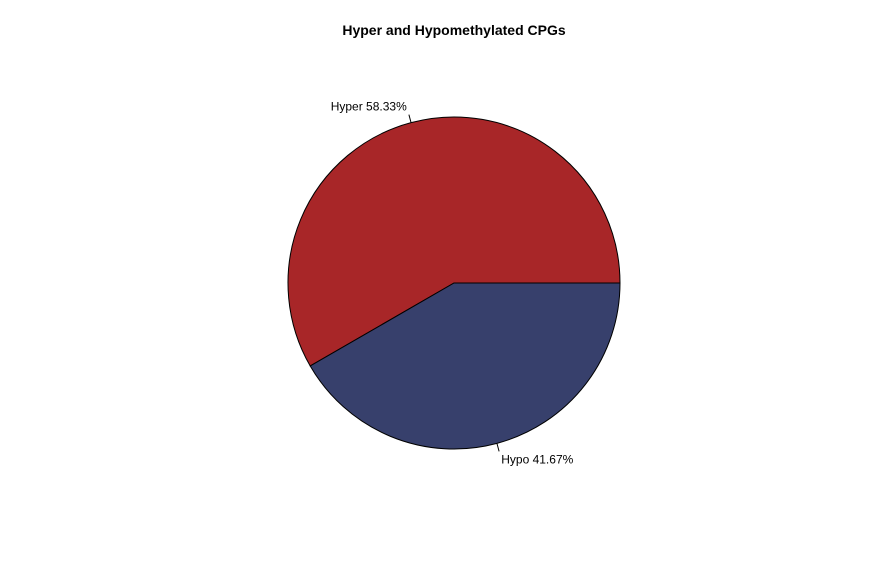 This screenshot has width=880, height=580. I want to click on chart-title: Hyper and Hypomethylated CPGs, so click(453, 30).